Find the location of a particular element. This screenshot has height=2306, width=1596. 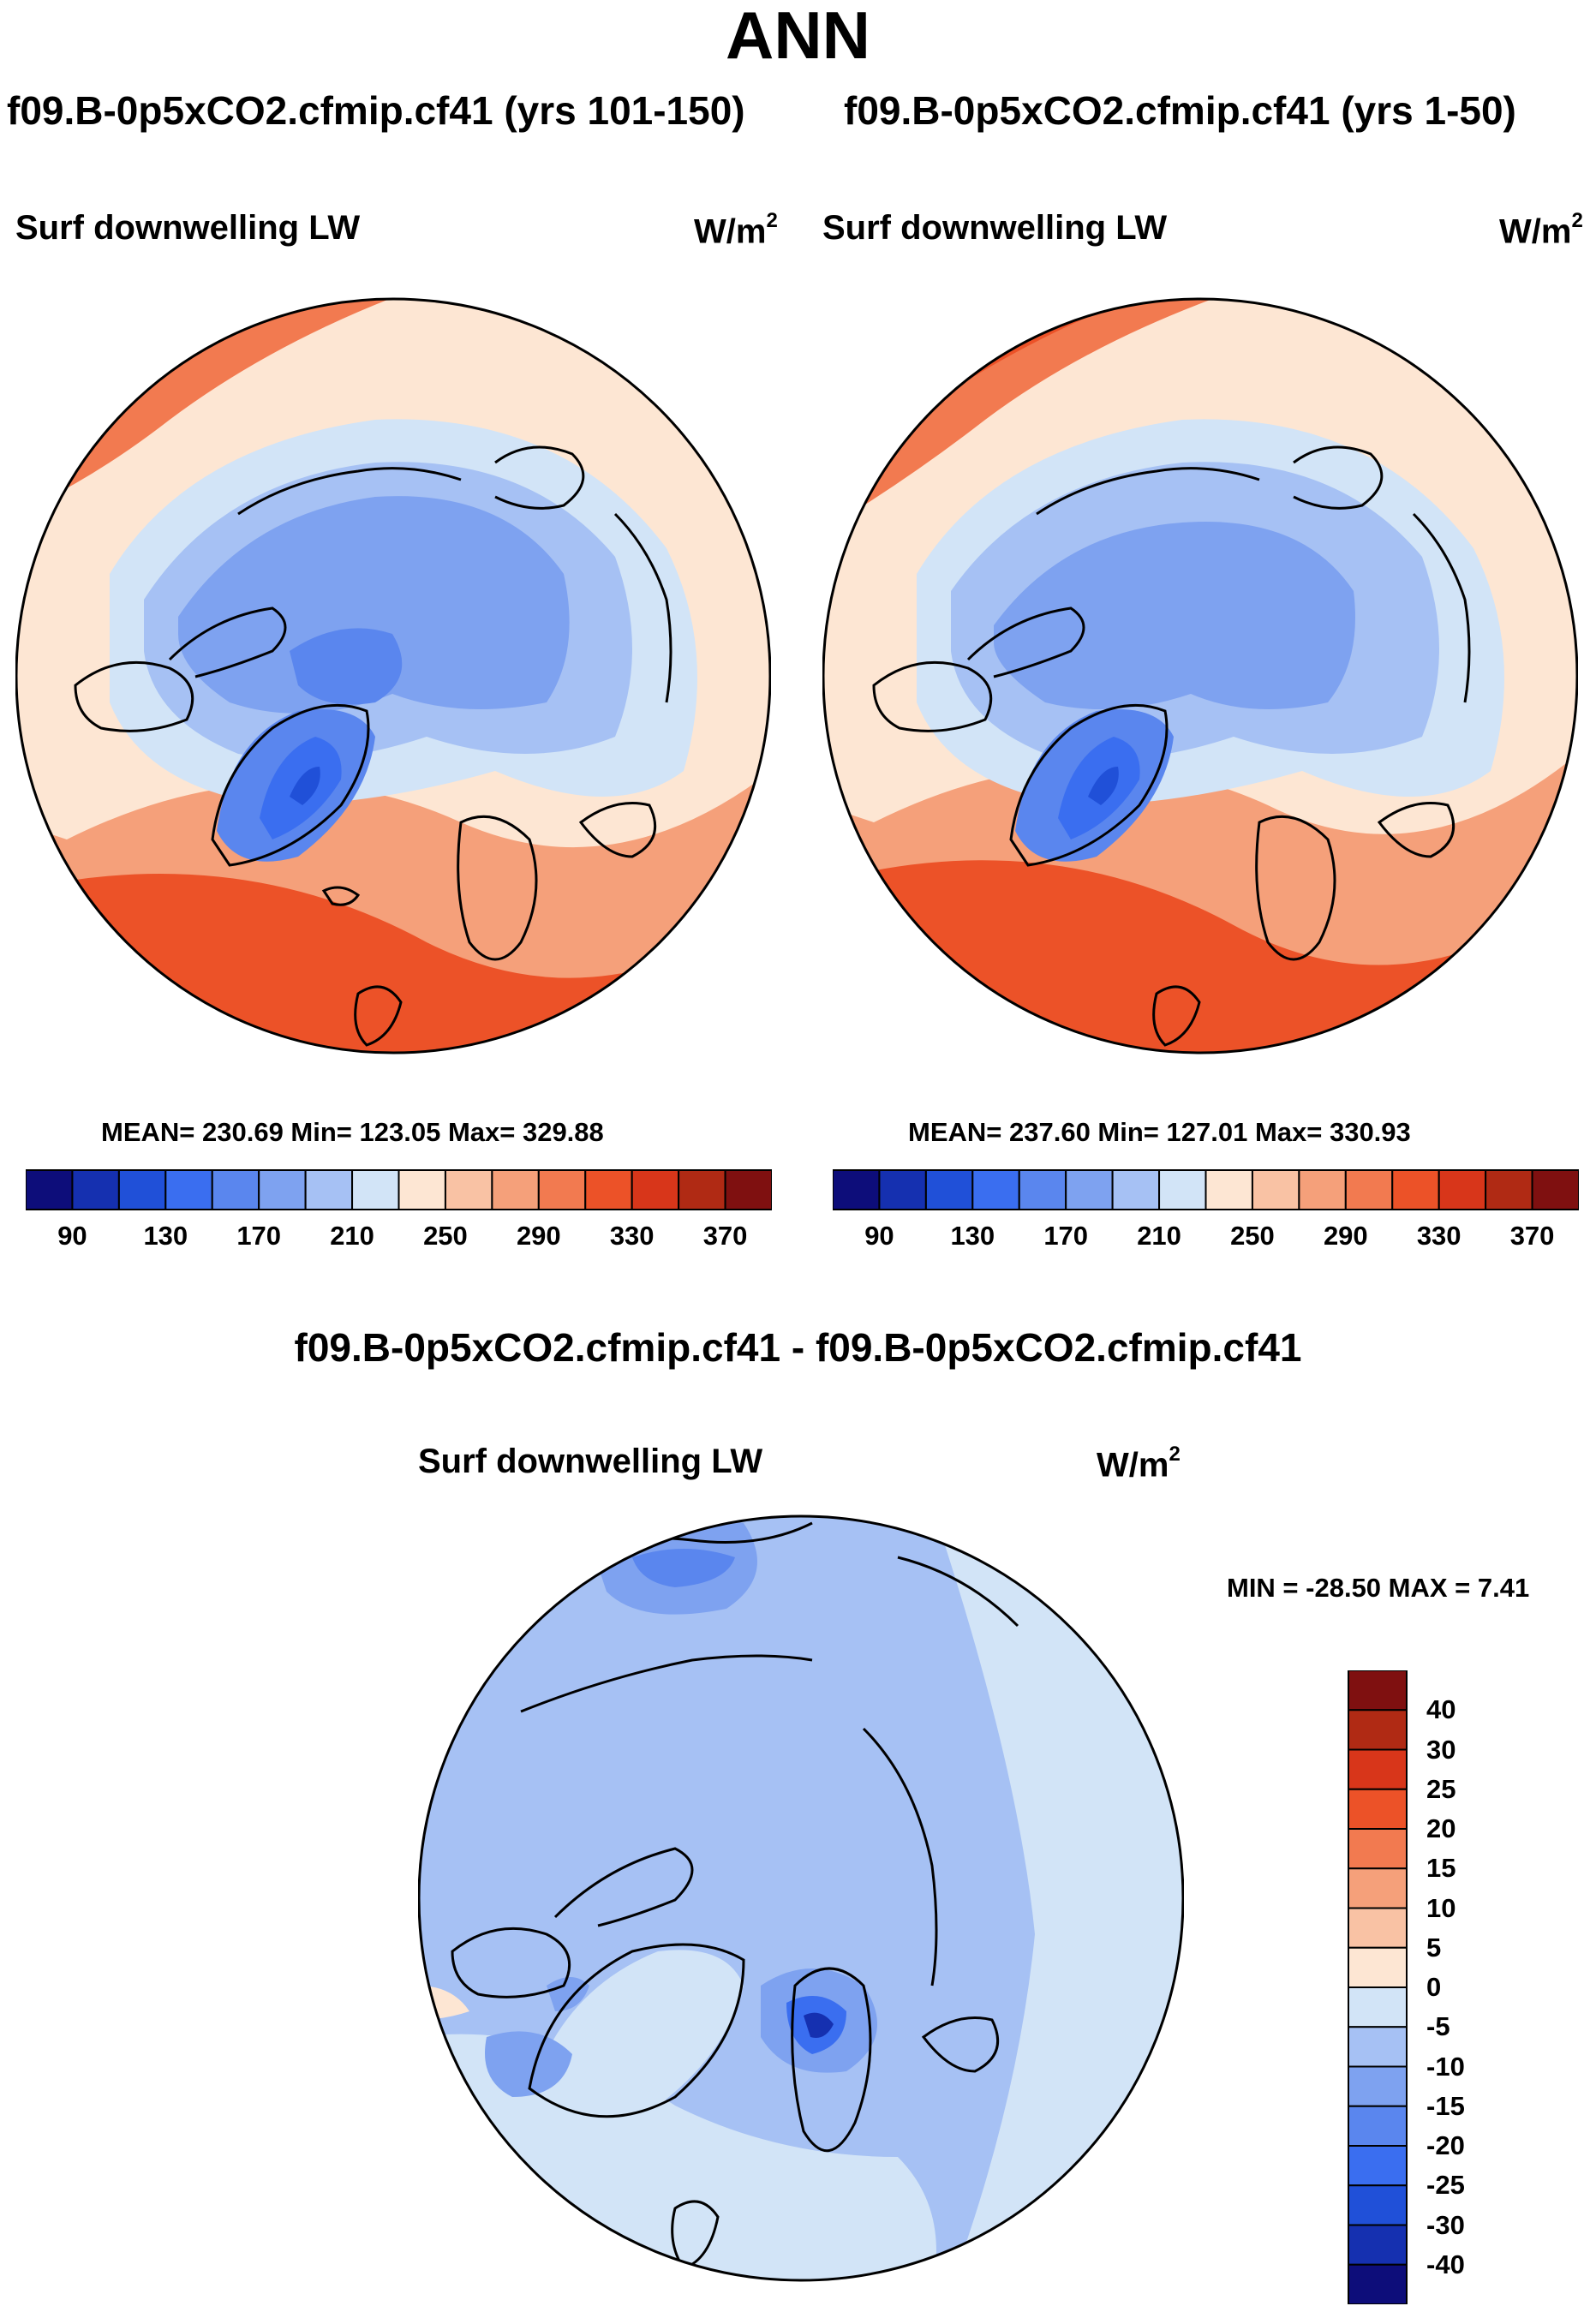

case-name-left: f09.B-0p5xCO2.cfmip.cf41 (yrs 101-150) is located at coordinates (376, 111).